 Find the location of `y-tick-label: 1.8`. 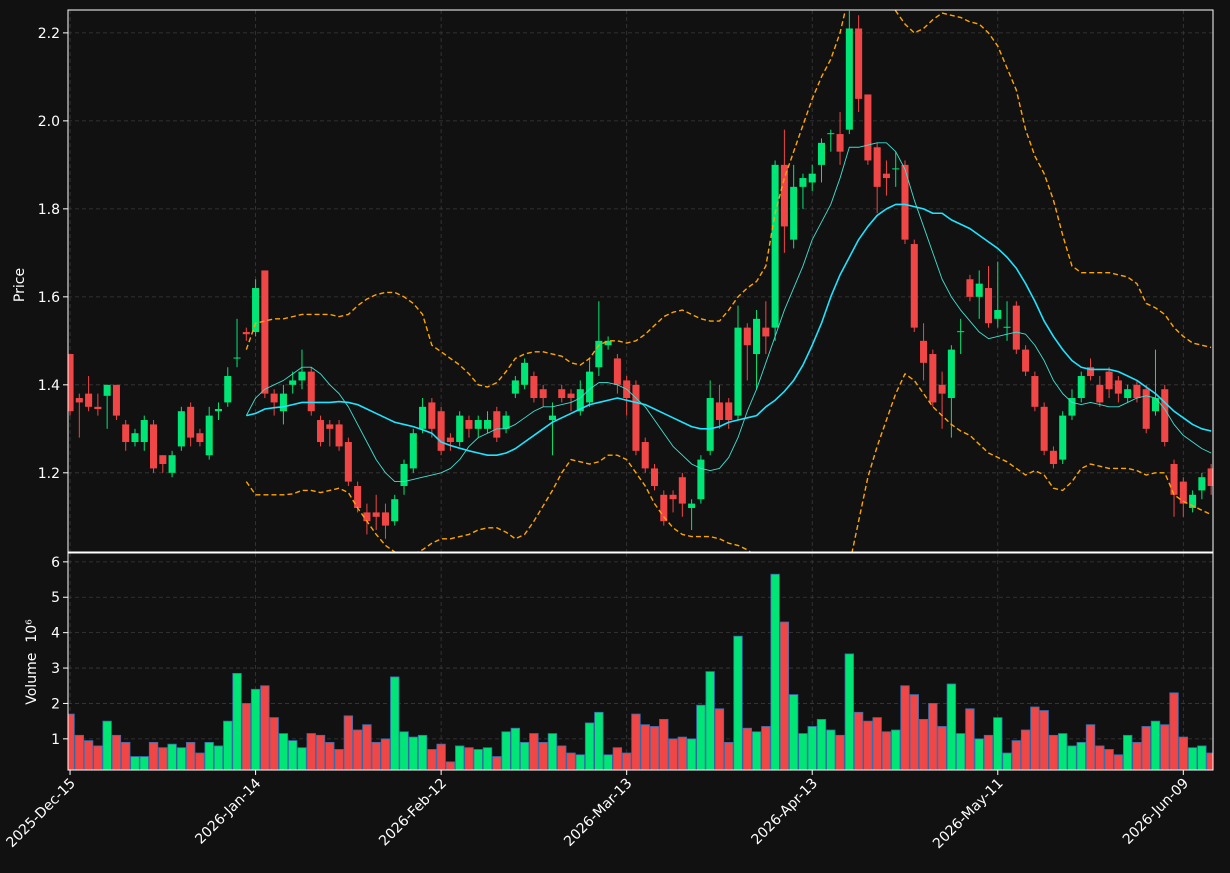

y-tick-label: 1.8 is located at coordinates (49, 210).